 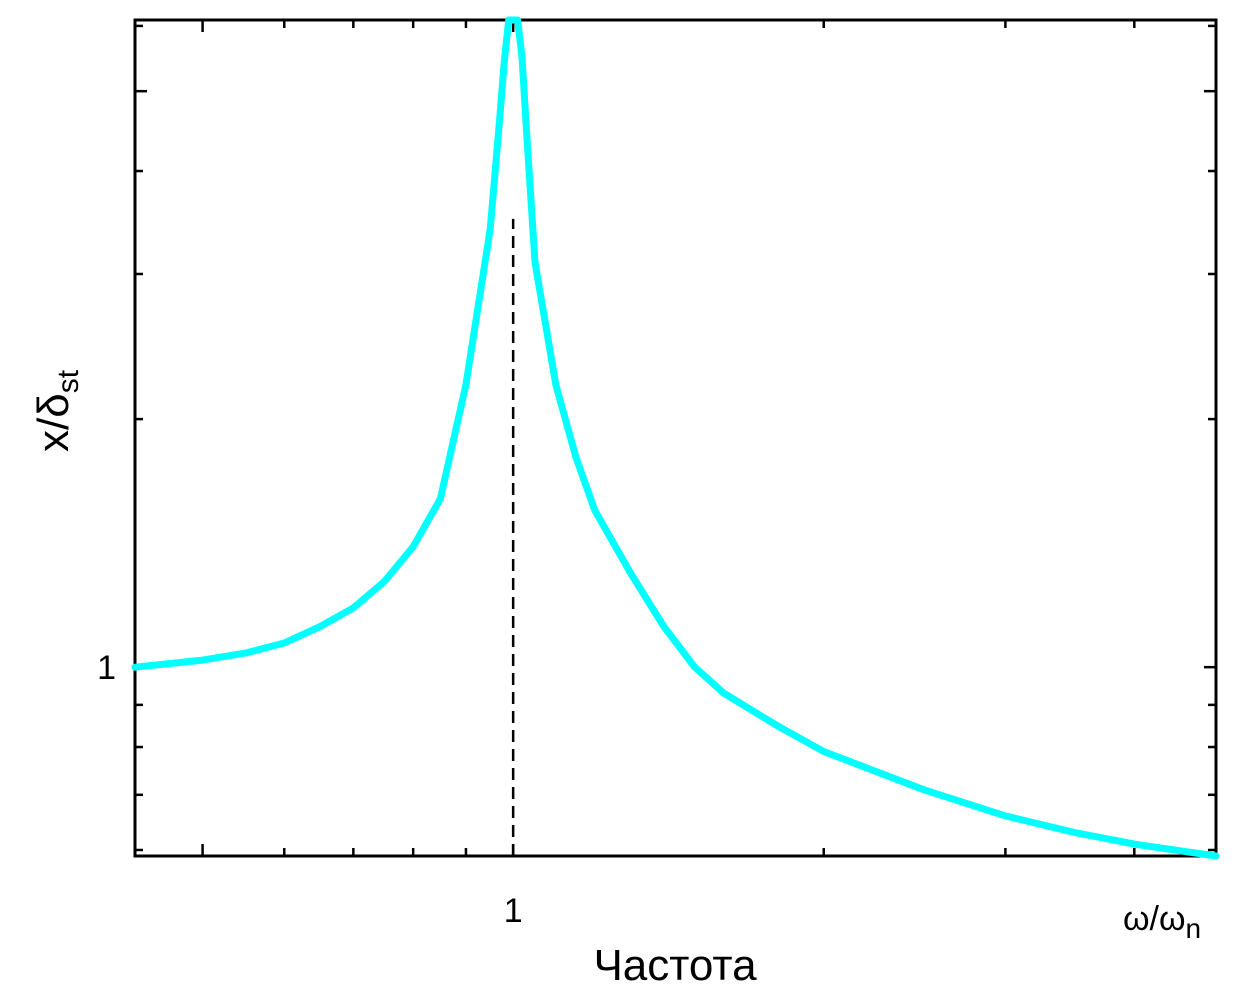 I want to click on x-axis-title: Частота, so click(x=675, y=965).